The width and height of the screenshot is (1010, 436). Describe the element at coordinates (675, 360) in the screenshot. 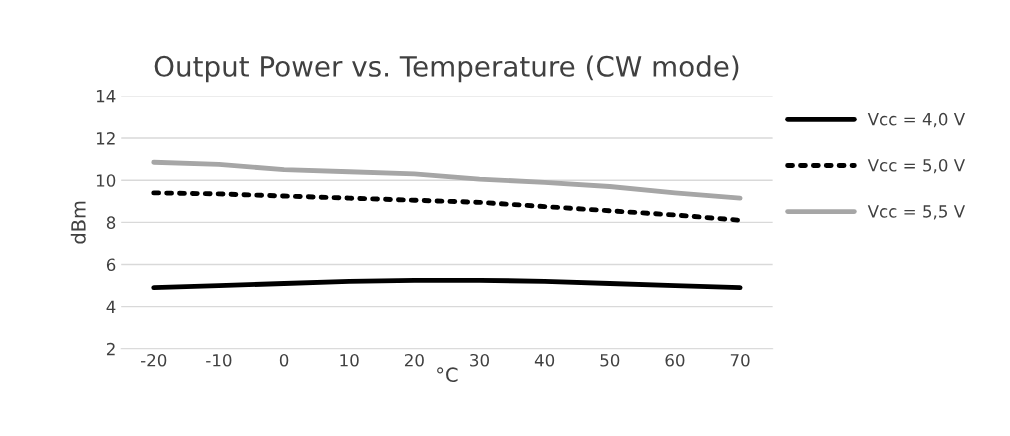

I see `x-tick-label: 60` at that location.